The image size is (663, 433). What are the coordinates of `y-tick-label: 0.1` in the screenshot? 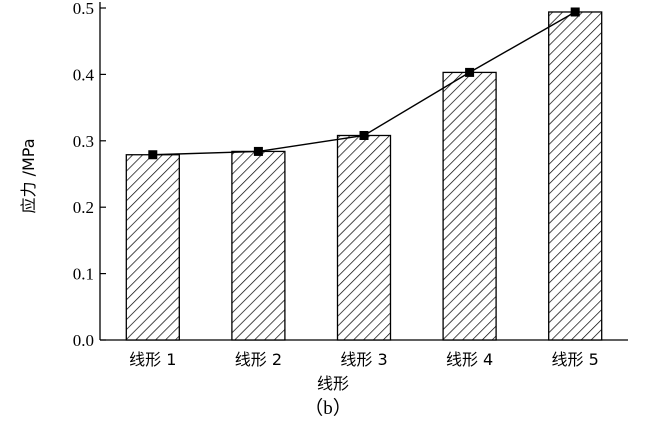 It's located at (83, 274).